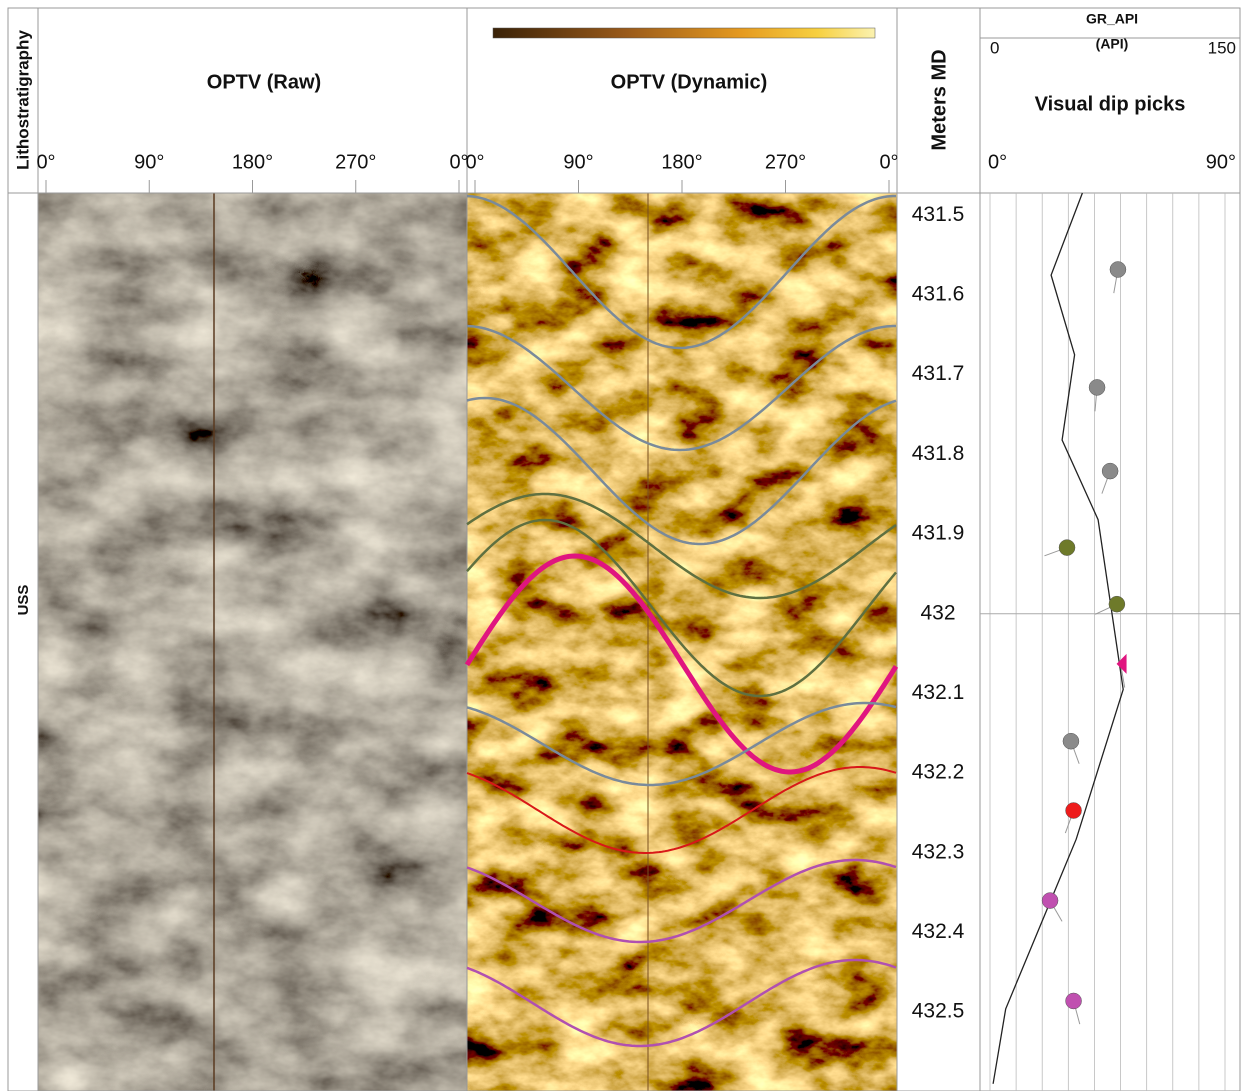 The image size is (1246, 1091). What do you see at coordinates (997, 162) in the screenshot?
I see `scale-label: 0°` at bounding box center [997, 162].